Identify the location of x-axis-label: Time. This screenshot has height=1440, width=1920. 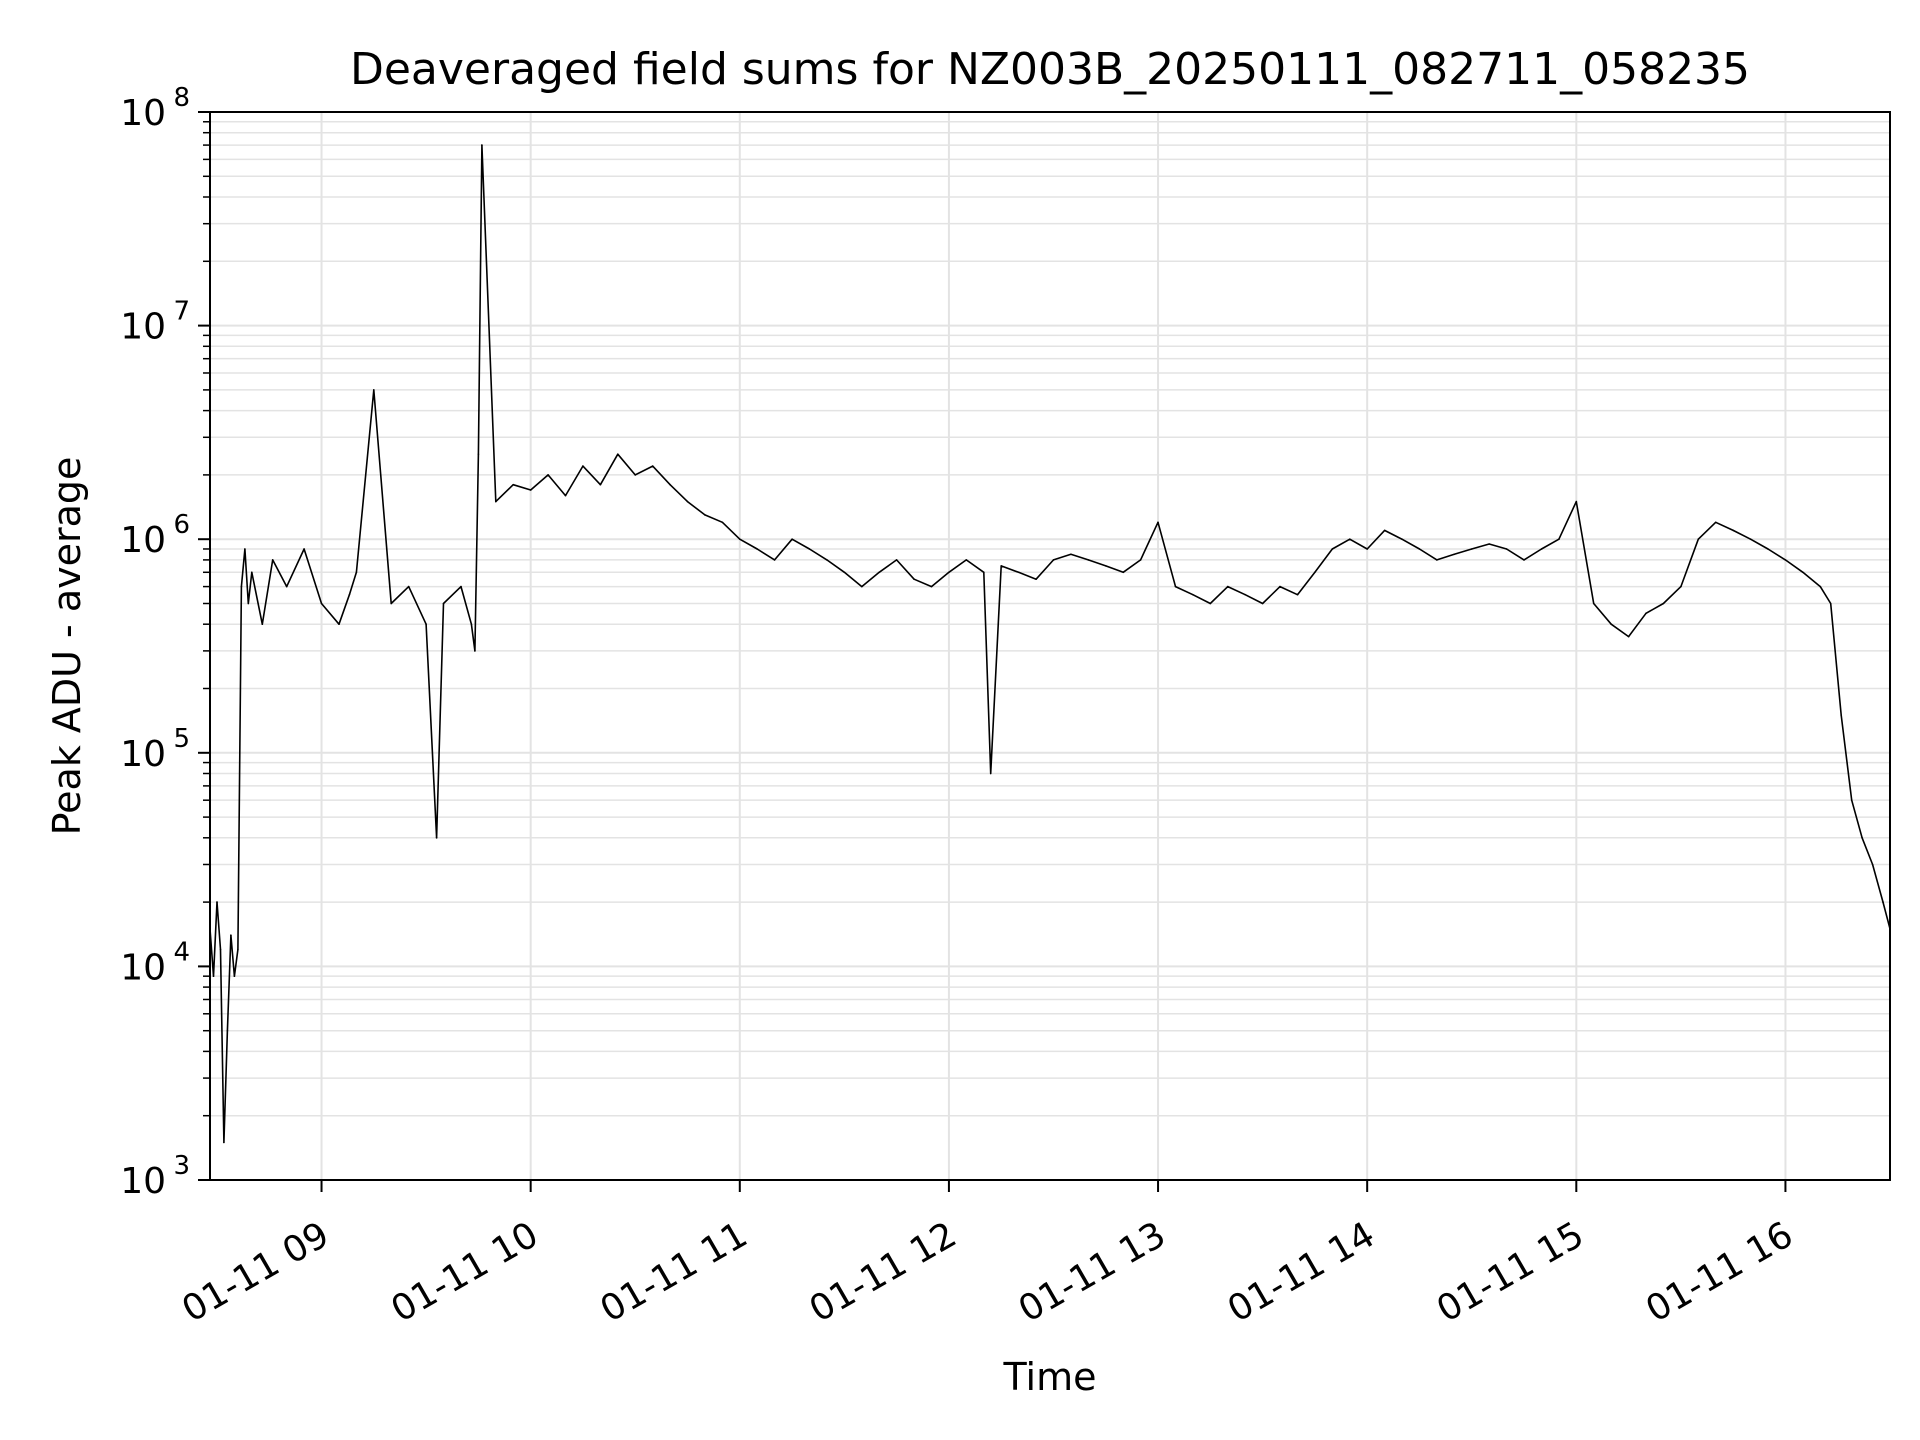
(1050, 1377).